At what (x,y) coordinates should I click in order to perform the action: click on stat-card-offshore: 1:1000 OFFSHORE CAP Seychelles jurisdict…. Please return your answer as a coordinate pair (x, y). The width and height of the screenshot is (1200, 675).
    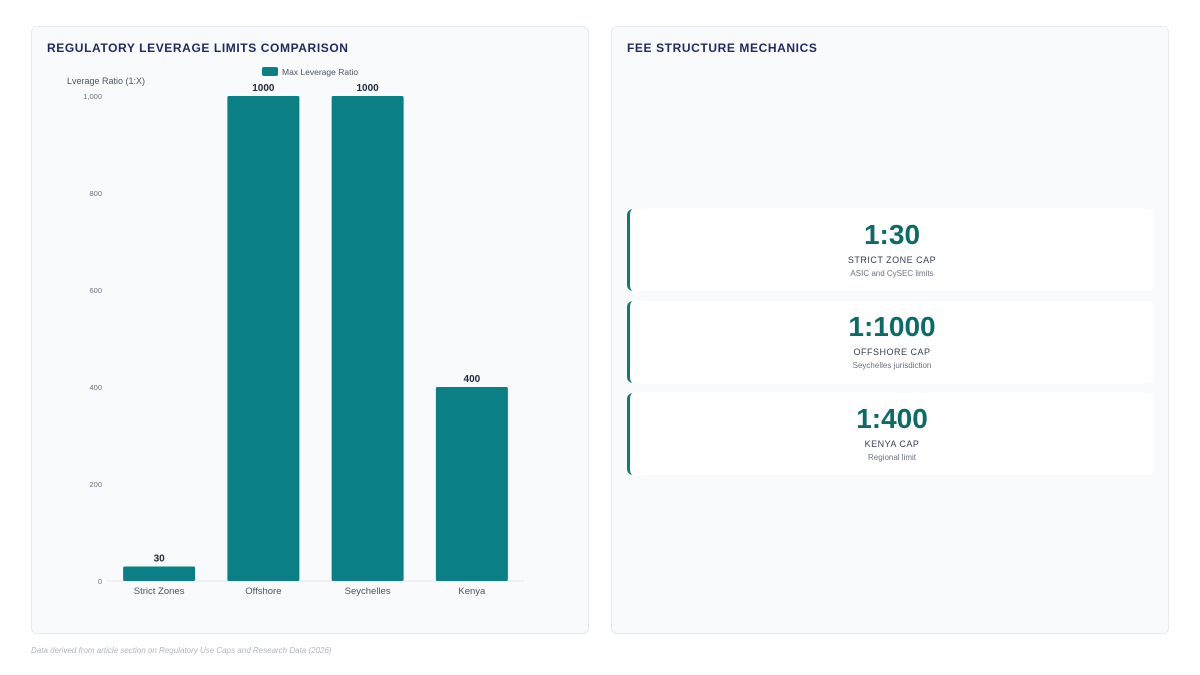
    Looking at the image, I should click on (890, 342).